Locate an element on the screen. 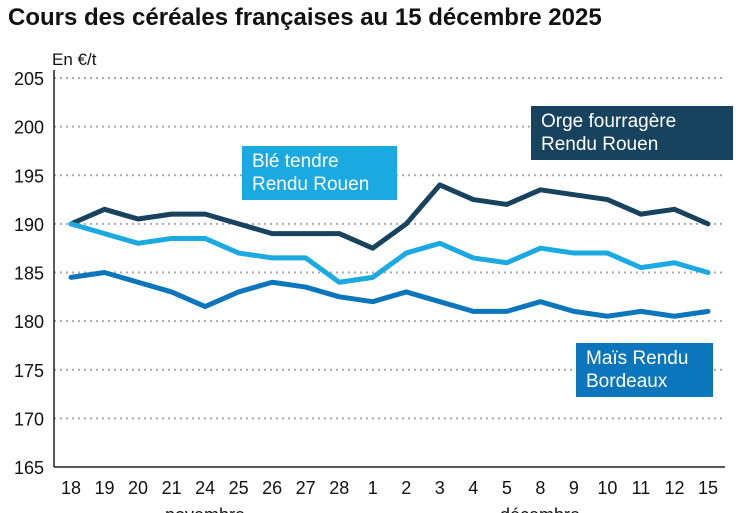  x-tick-label: 25 is located at coordinates (239, 488).